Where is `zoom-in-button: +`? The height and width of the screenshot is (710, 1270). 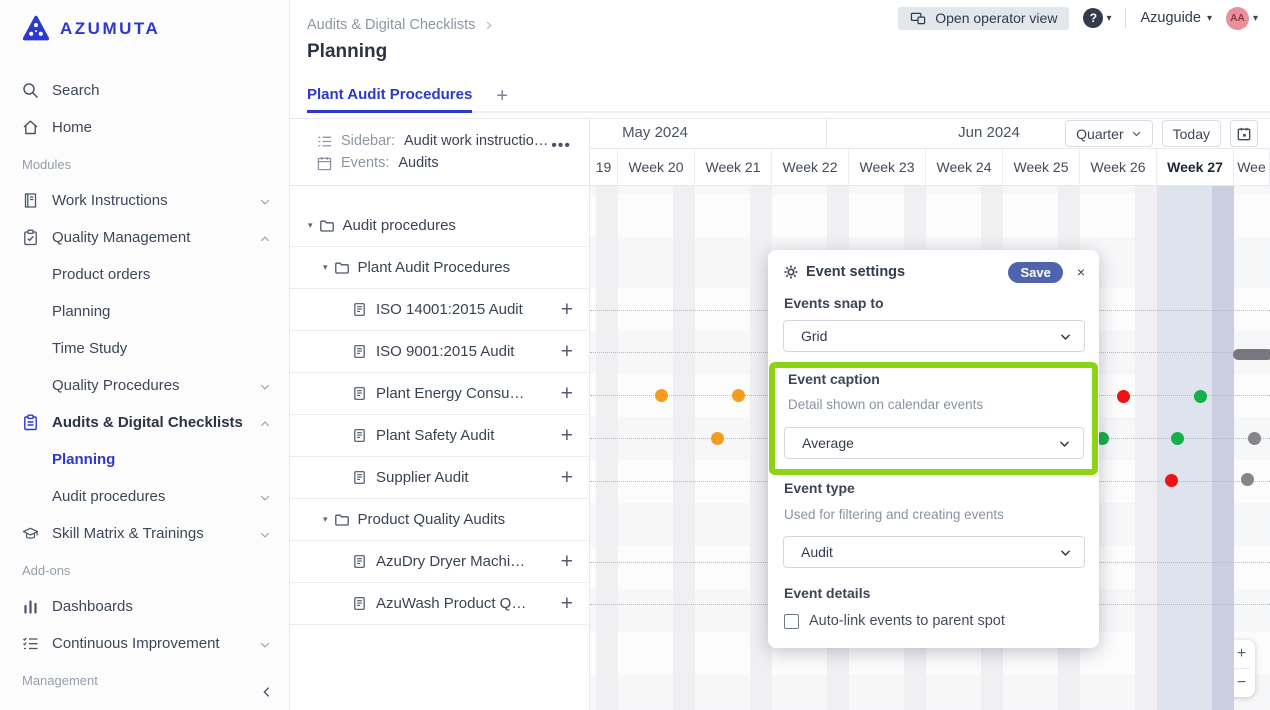
zoom-in-button: + is located at coordinates (1241, 653).